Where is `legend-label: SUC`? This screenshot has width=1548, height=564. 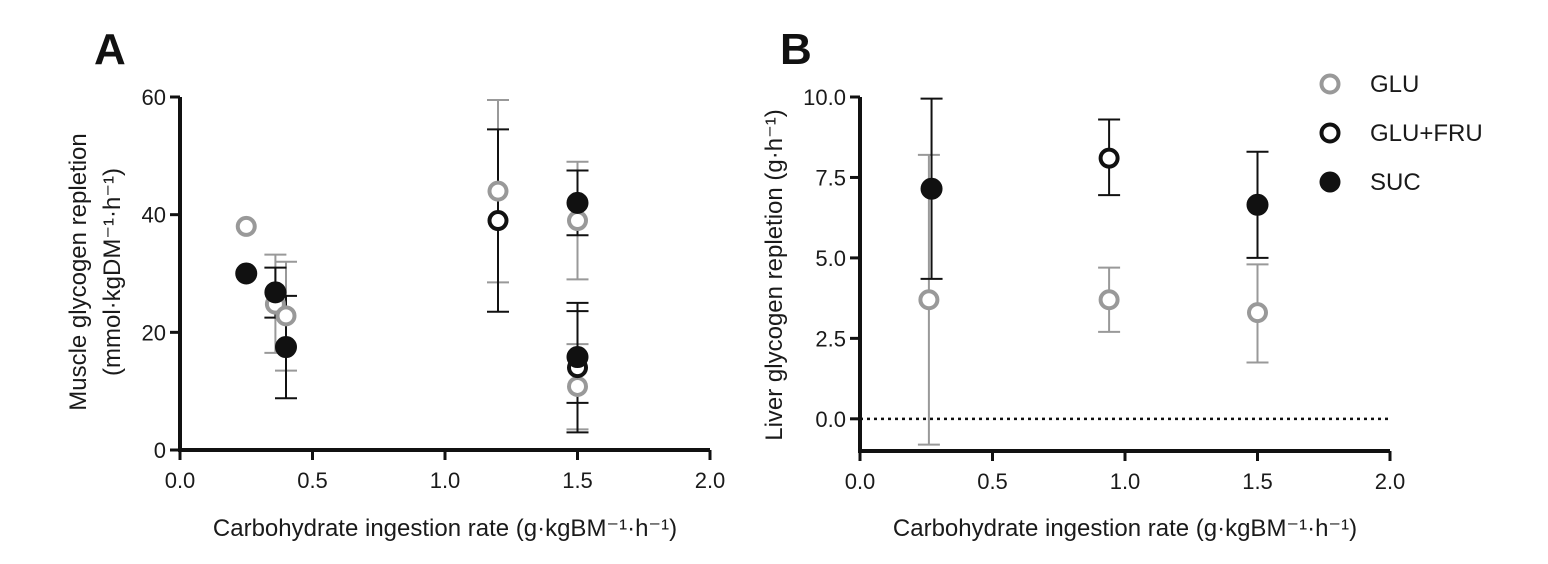
legend-label: SUC is located at coordinates (1395, 182).